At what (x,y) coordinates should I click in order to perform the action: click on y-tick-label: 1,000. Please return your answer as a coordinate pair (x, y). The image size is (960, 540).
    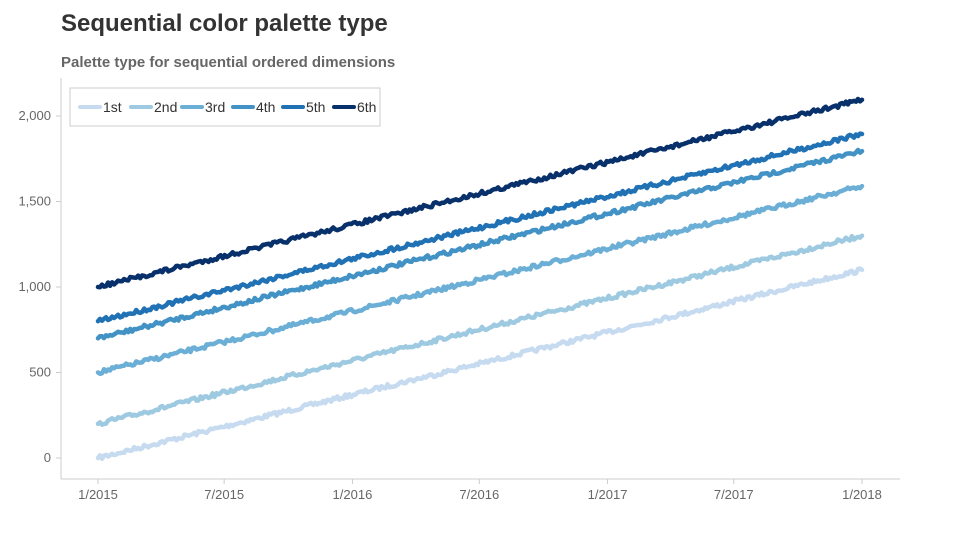
    Looking at the image, I should click on (34, 286).